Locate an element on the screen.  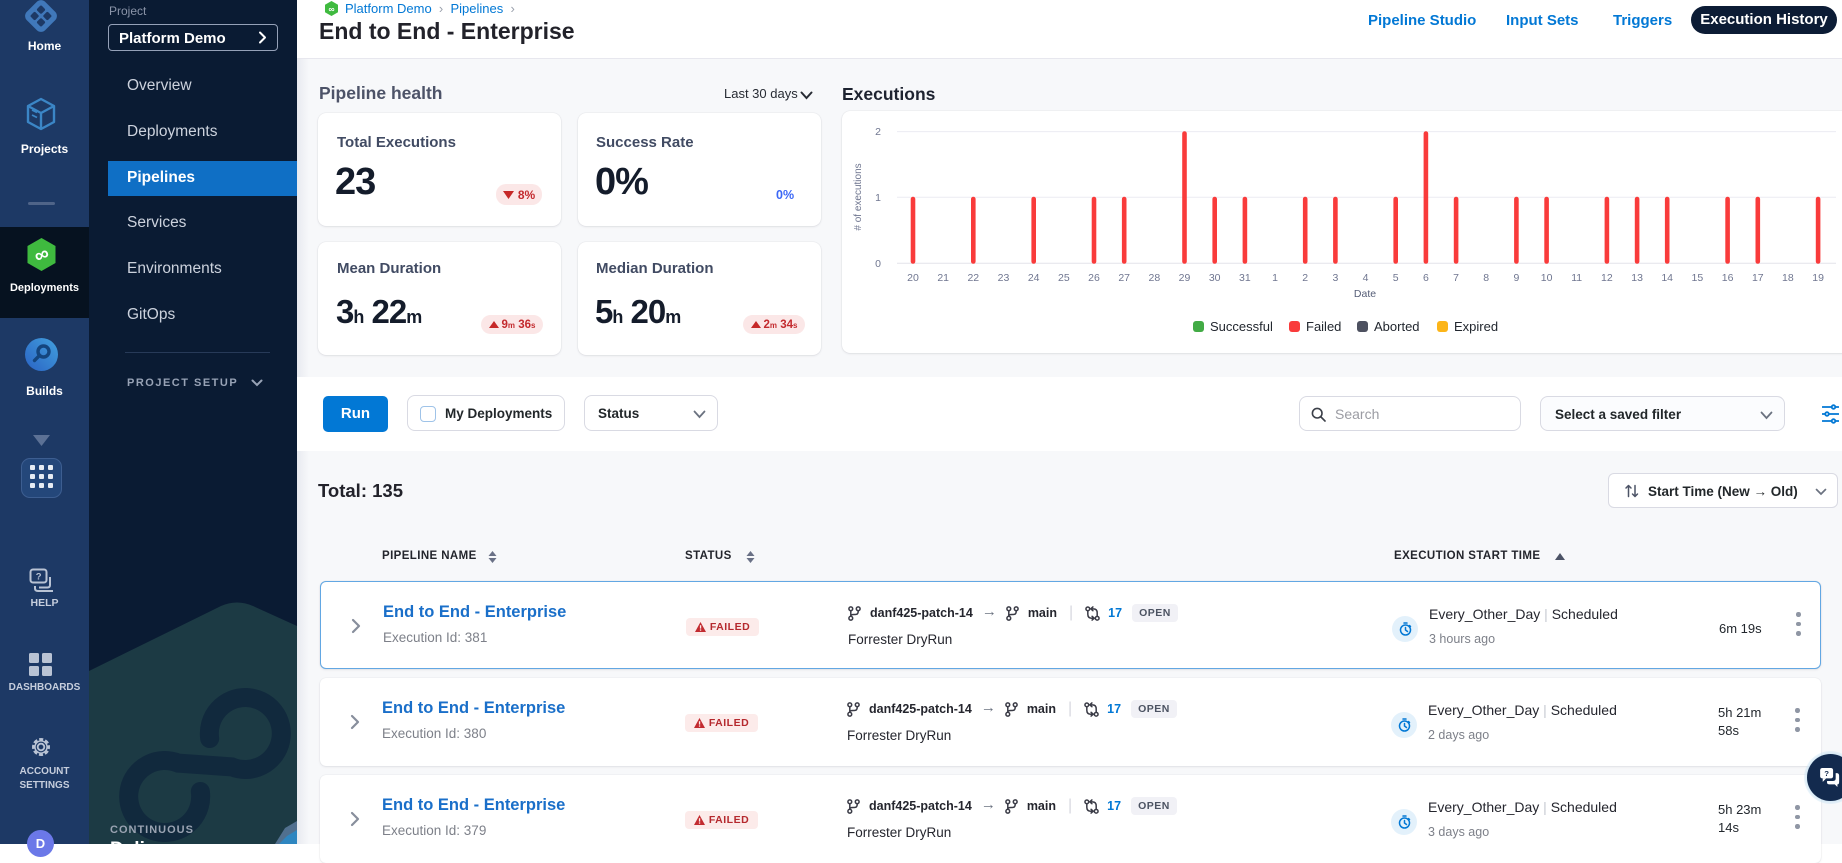
svg-text: # of executions is located at coordinates (858, 196).